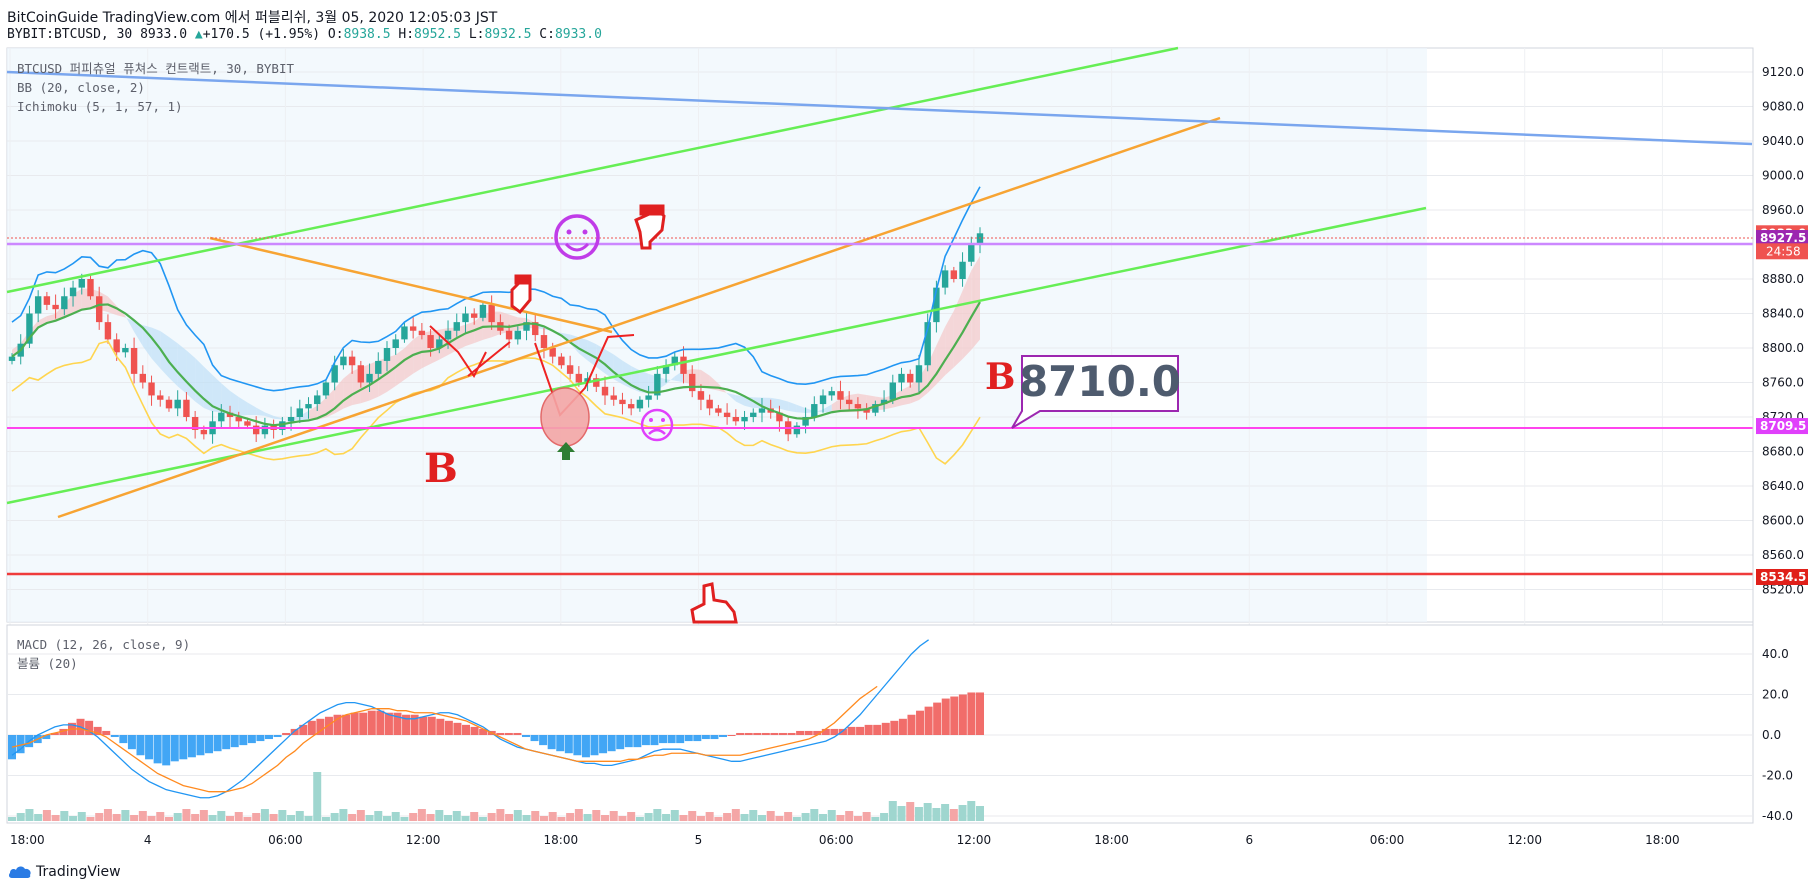  I want to click on price-tick: 8840.0, so click(1783, 314).